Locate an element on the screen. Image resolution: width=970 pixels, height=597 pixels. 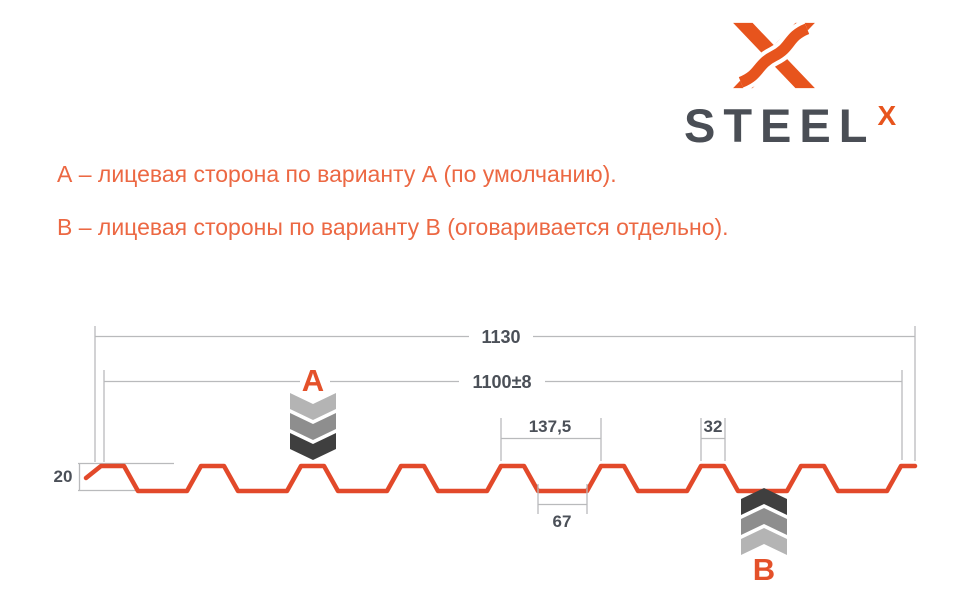
dim-crest-width-value: 32 is located at coordinates (713, 426).